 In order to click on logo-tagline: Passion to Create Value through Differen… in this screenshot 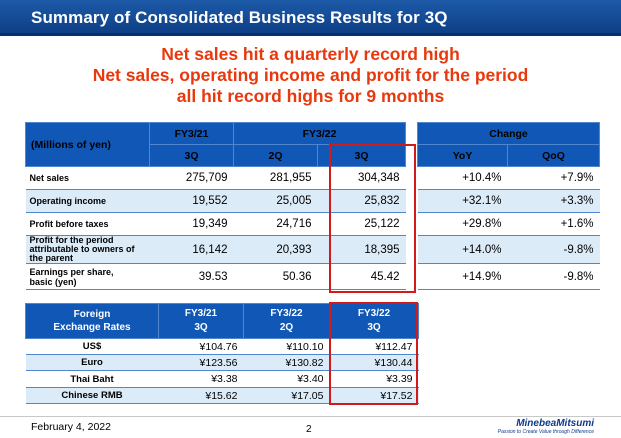, I will do `click(545, 432)`.